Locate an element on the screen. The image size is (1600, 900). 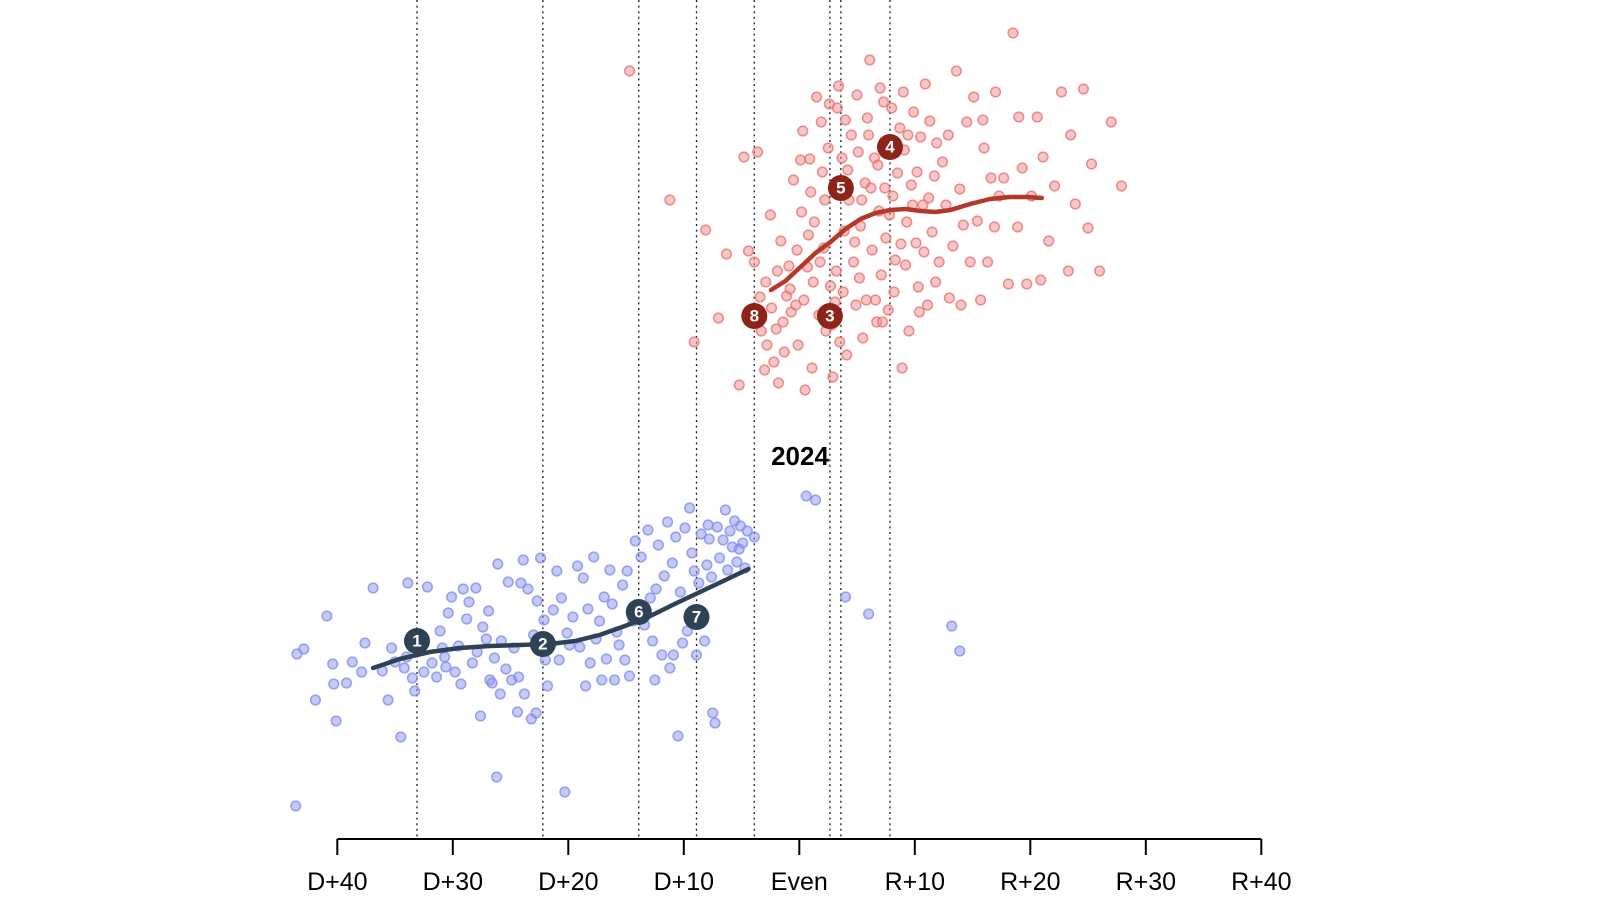
x-tick-label: D+10 is located at coordinates (684, 882).